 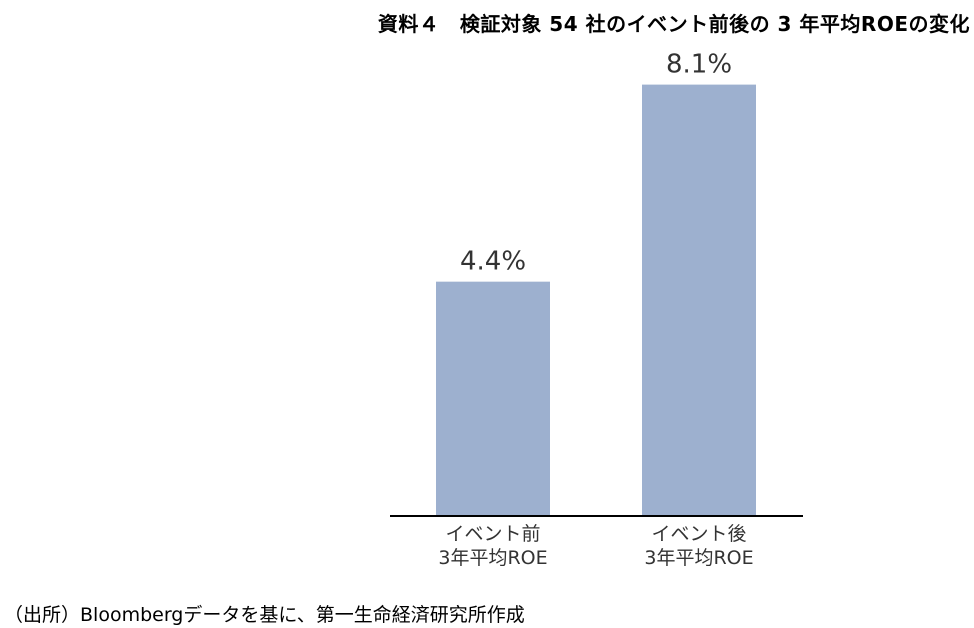 What do you see at coordinates (698, 558) in the screenshot?
I see `category-label-2-line-2: 3年平均ROE` at bounding box center [698, 558].